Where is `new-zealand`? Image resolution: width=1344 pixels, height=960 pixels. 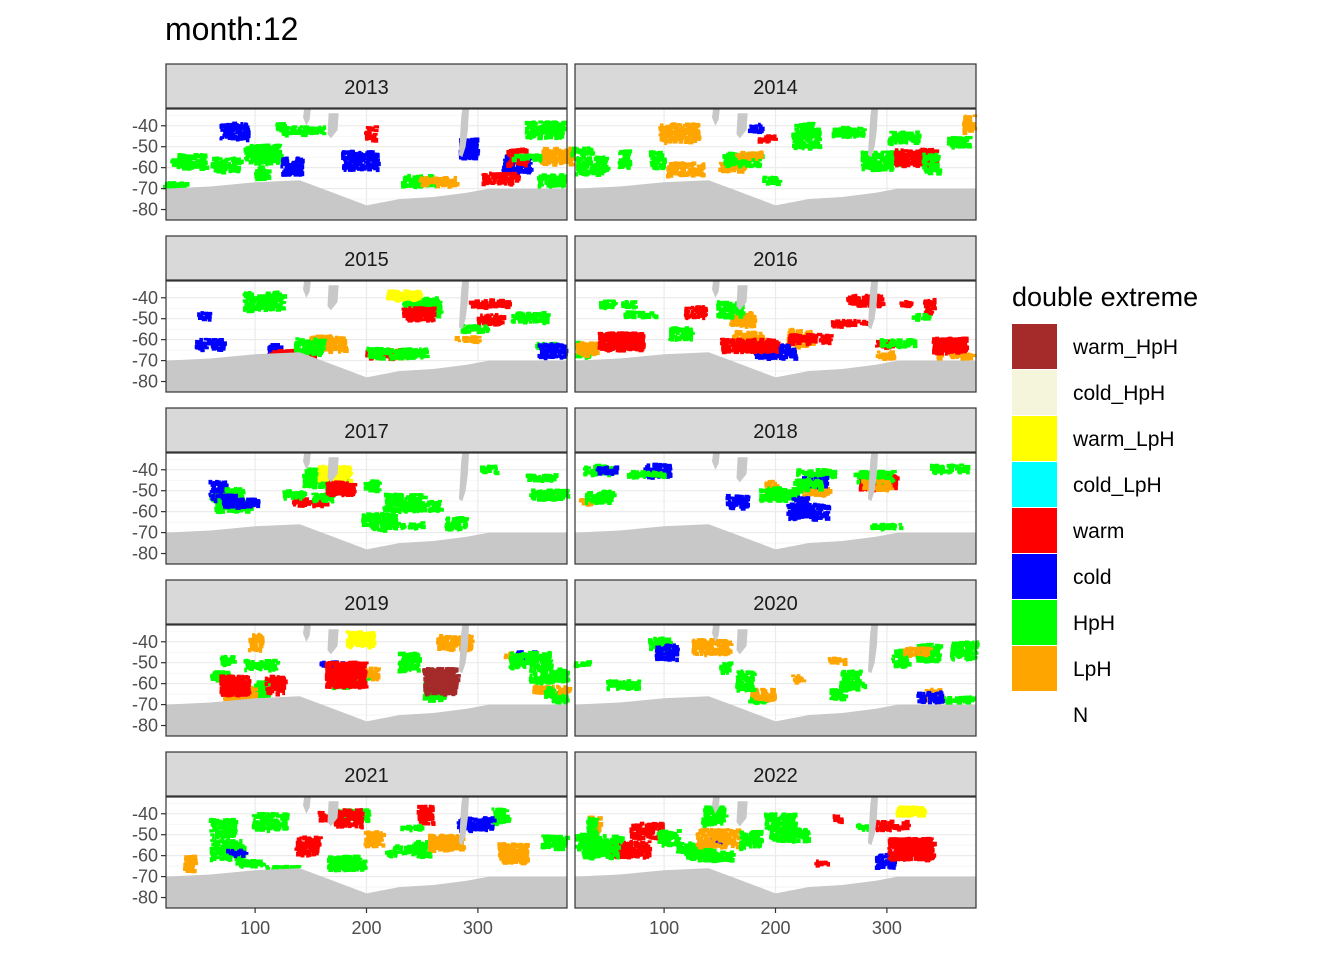
new-zealand is located at coordinates (742, 126).